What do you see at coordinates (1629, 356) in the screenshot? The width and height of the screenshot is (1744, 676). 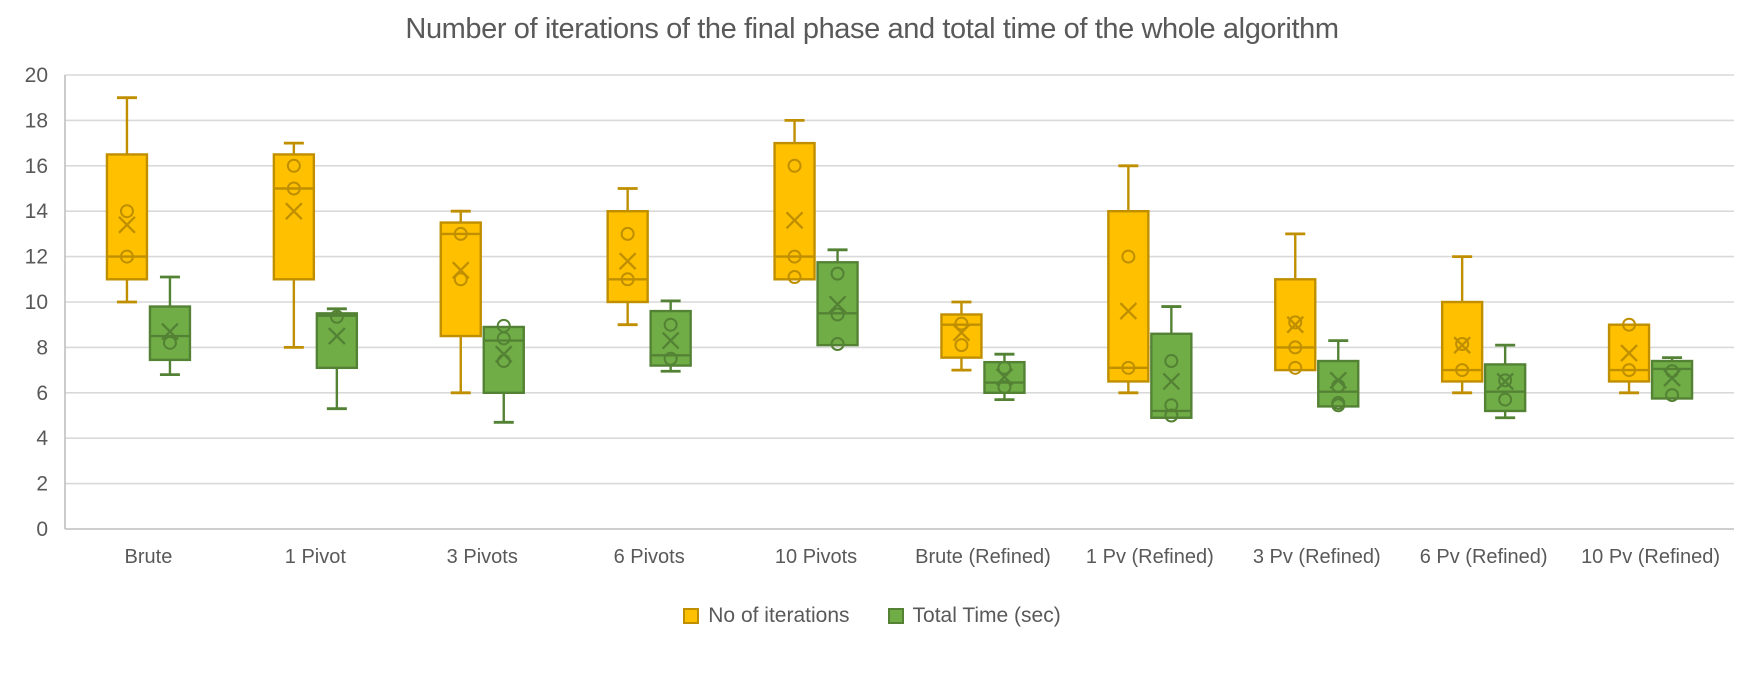 I see `box-10-pv-refined--s0` at bounding box center [1629, 356].